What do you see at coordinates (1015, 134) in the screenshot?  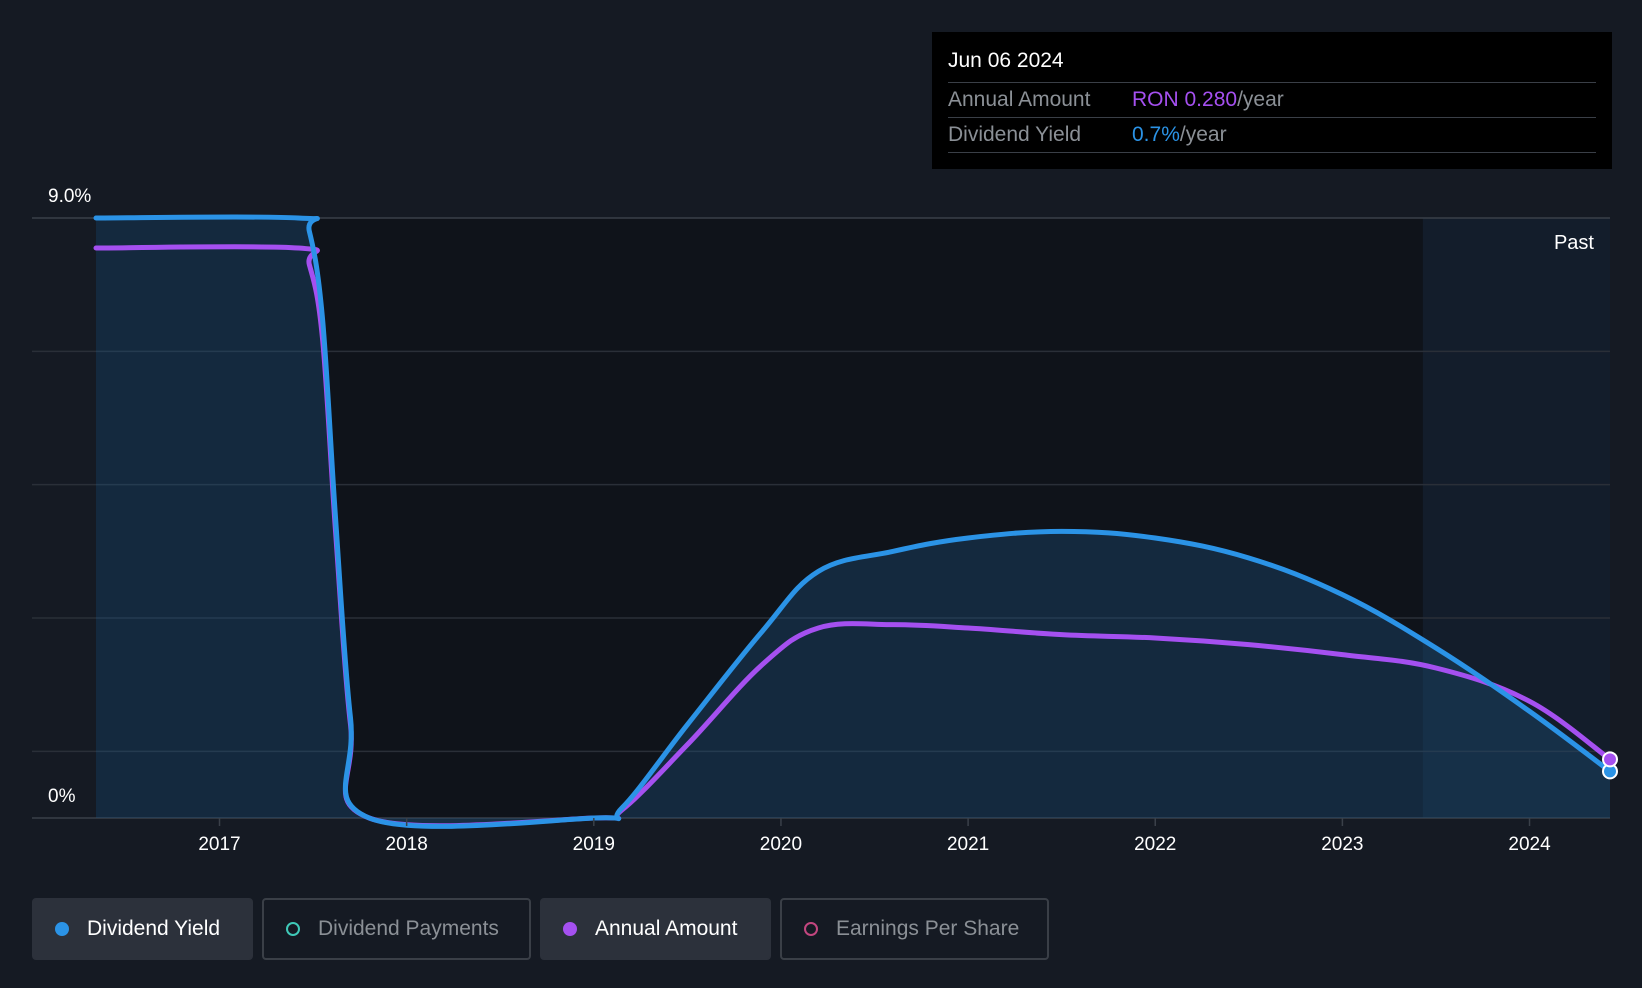 I see `tooltip-label: Dividend Yield` at bounding box center [1015, 134].